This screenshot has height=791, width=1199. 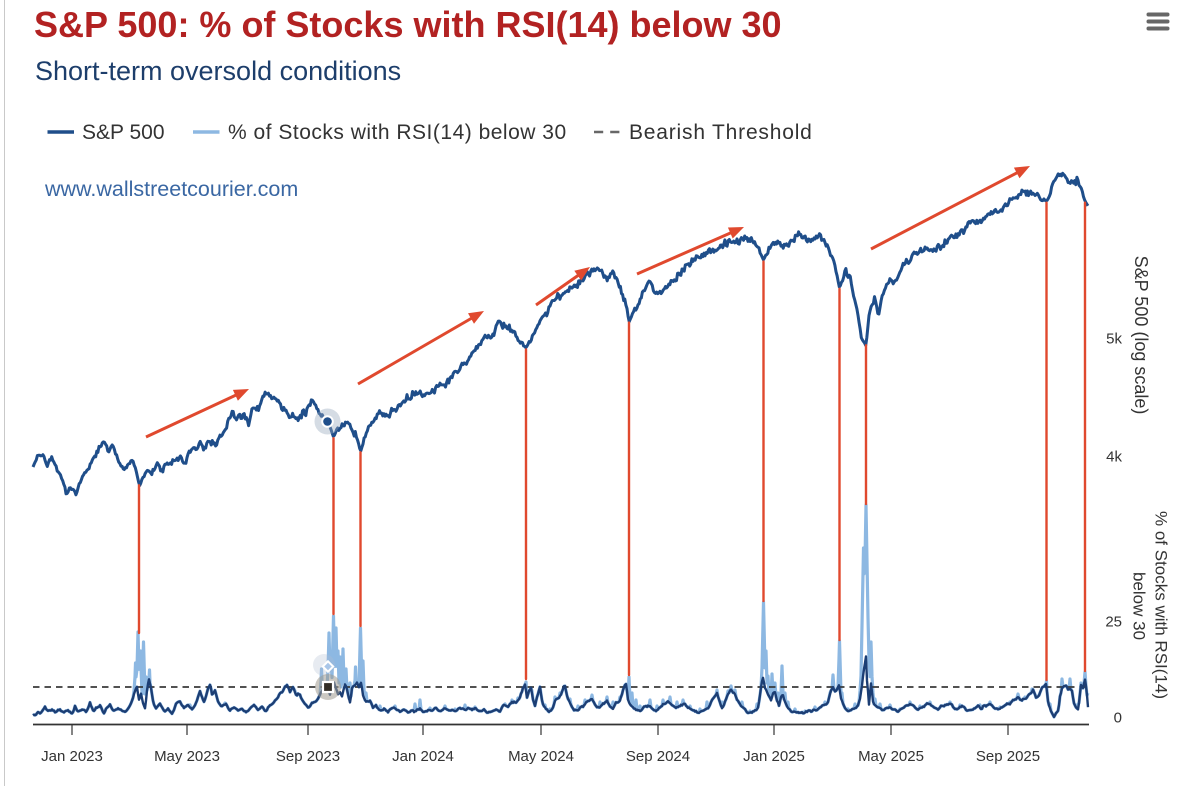 I want to click on svg-text: below 30, so click(x=1139, y=606).